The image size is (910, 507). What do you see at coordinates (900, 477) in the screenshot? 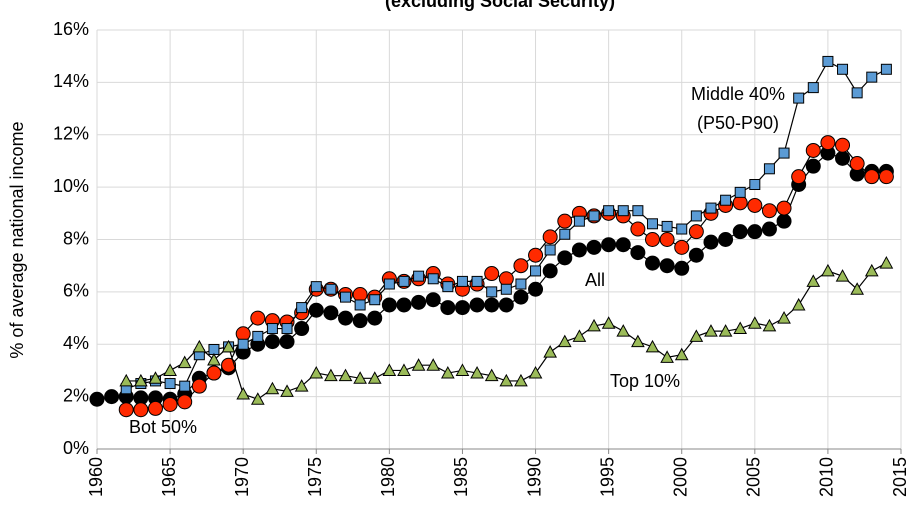
I see `x-tick-label: 2015` at bounding box center [900, 477].